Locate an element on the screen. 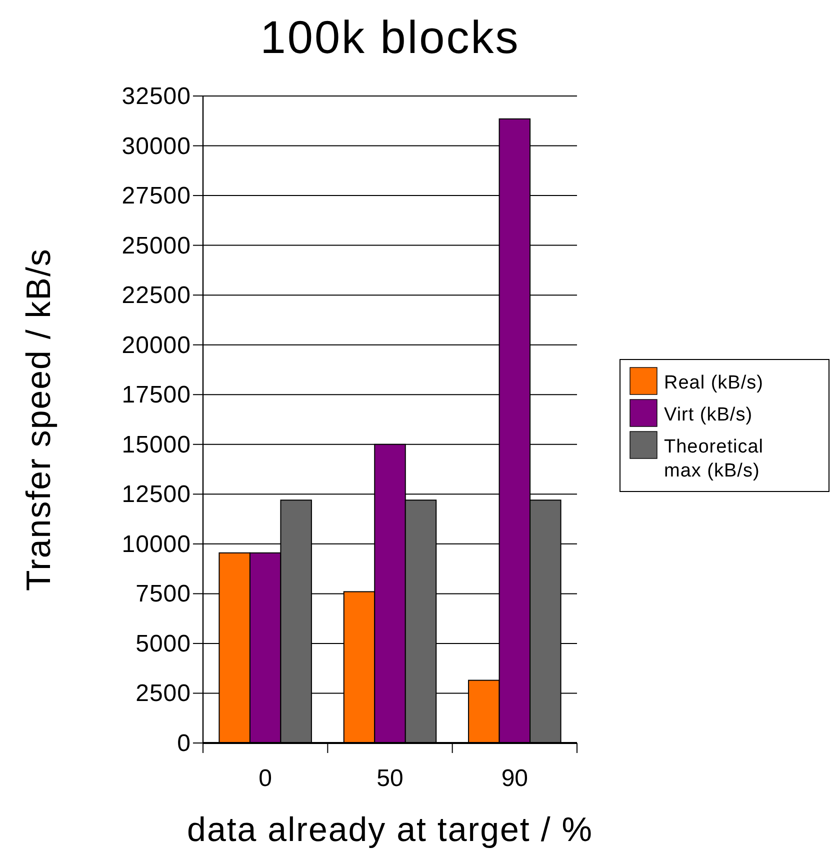 The height and width of the screenshot is (857, 831). chart-title: 100k blocks is located at coordinates (390, 37).